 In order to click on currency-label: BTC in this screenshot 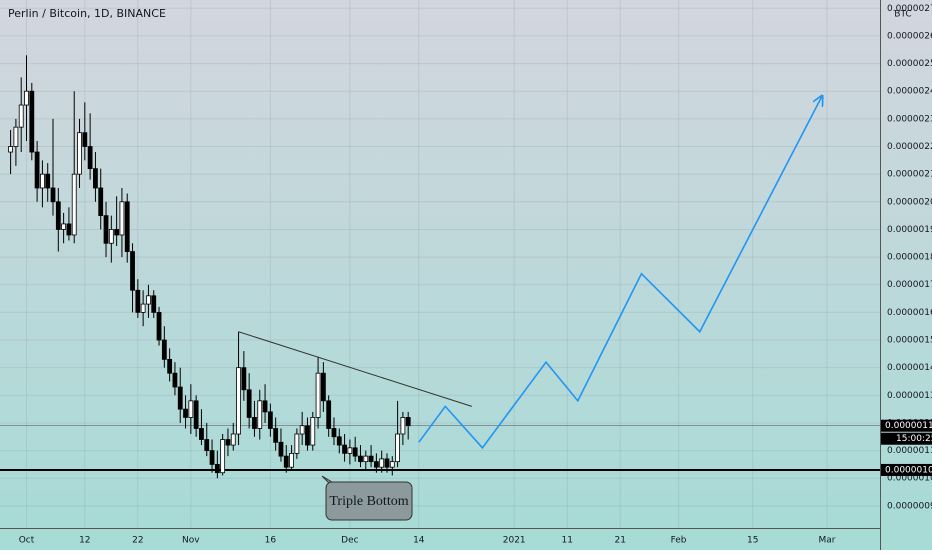, I will do `click(902, 15)`.